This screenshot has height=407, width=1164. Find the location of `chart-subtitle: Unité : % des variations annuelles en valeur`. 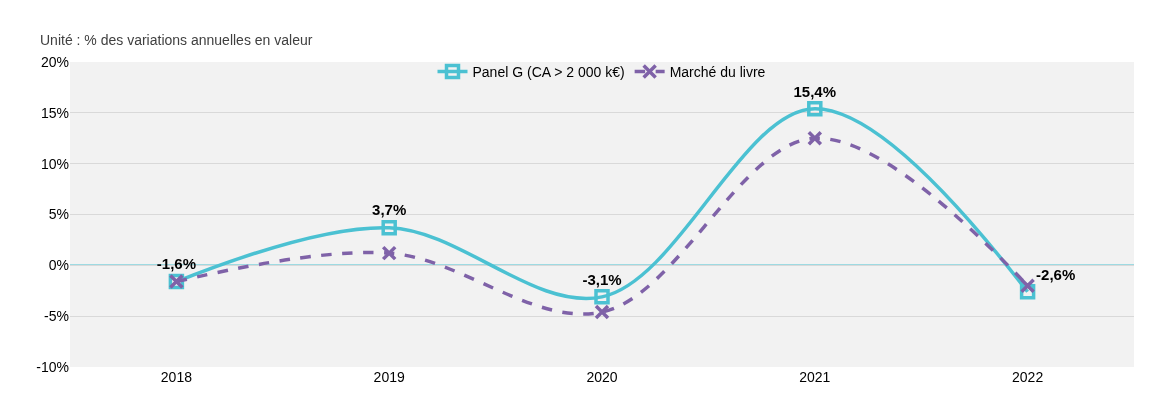

chart-subtitle: Unité : % des variations annuelles en valeur is located at coordinates (176, 40).